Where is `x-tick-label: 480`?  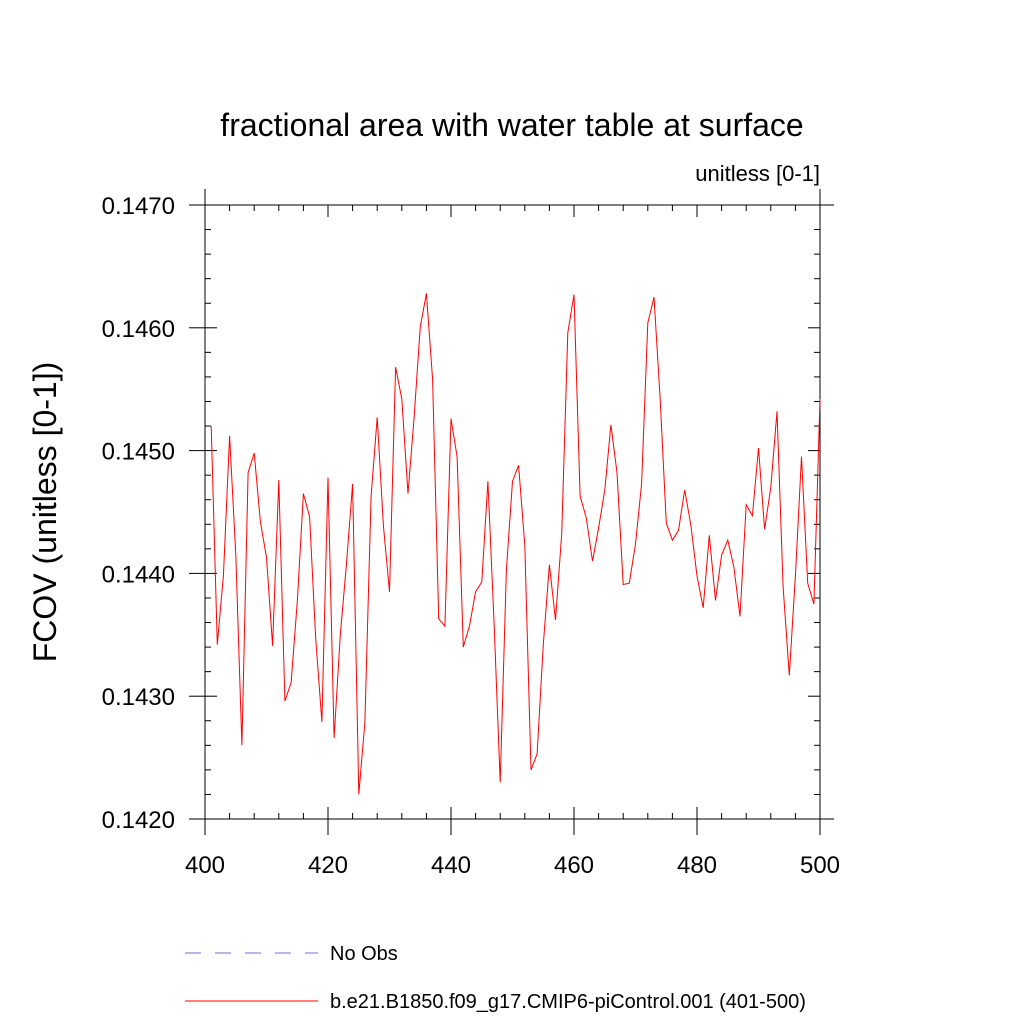
x-tick-label: 480 is located at coordinates (697, 865).